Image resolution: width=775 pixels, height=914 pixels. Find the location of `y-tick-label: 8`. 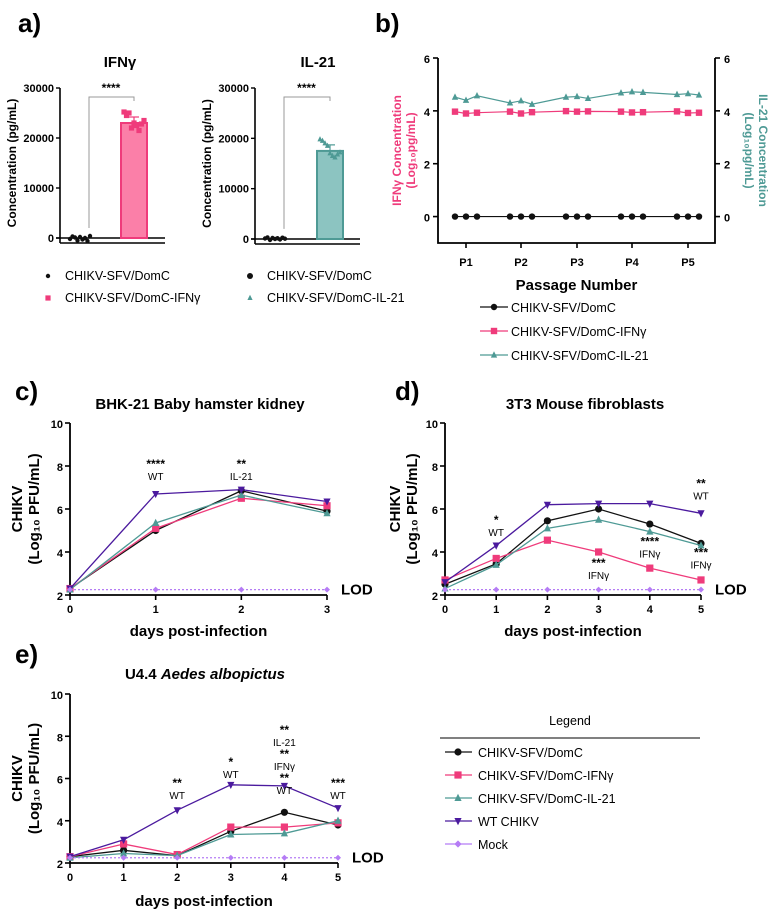

y-tick-label: 8 is located at coordinates (60, 738).